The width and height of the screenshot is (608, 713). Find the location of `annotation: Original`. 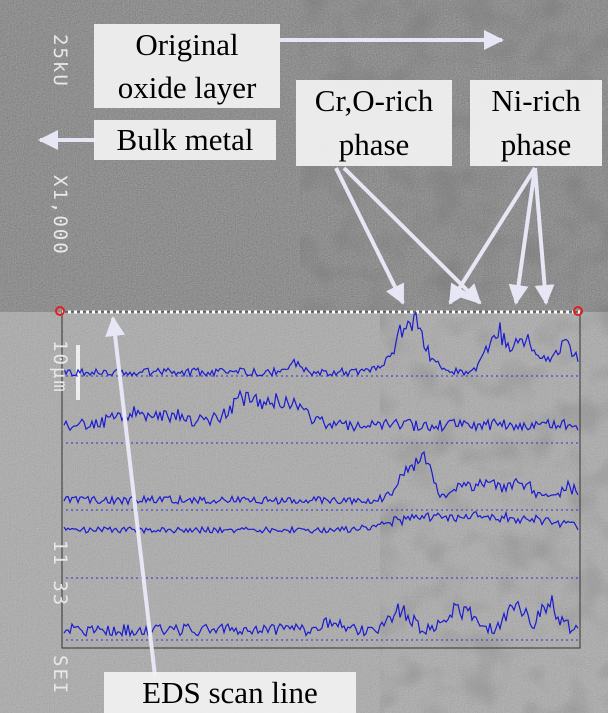

annotation: Original is located at coordinates (186, 44).